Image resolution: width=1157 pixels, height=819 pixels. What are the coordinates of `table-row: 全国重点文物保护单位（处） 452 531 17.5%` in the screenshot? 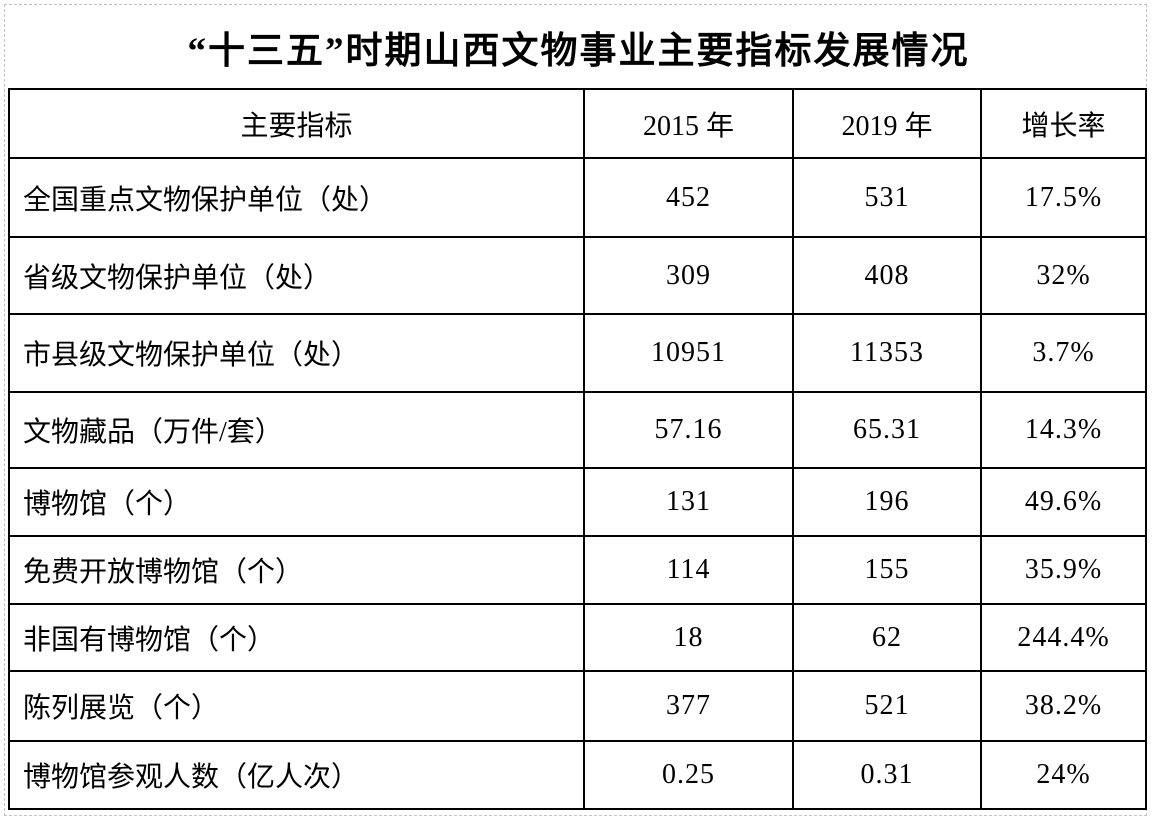 It's located at (577, 197).